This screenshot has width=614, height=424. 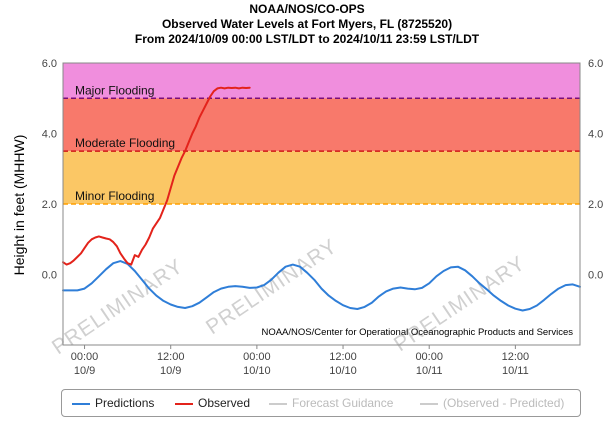 I want to click on y-tick-left: 2.0, so click(x=49, y=205).